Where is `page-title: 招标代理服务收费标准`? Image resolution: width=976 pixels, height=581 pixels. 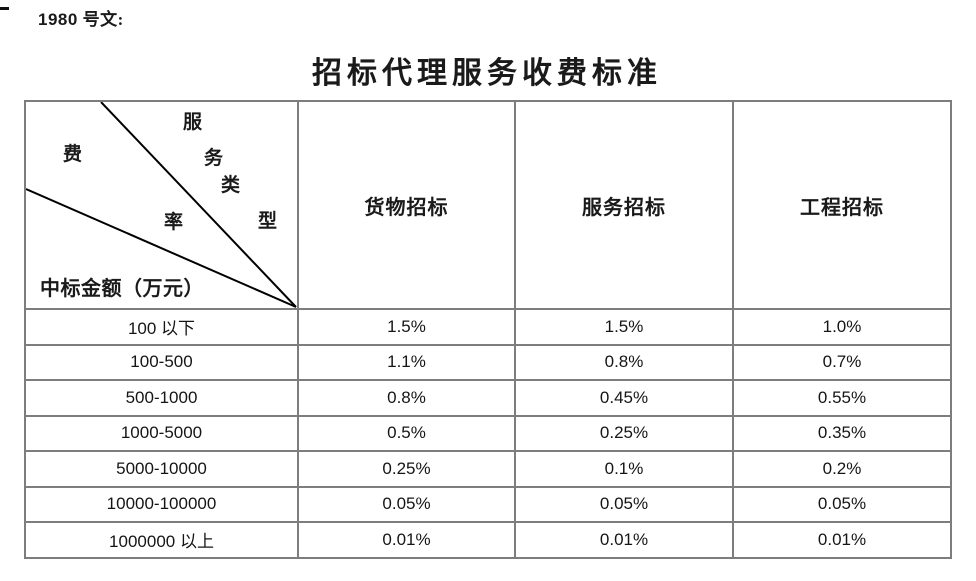 page-title: 招标代理服务收费标准 is located at coordinates (487, 73).